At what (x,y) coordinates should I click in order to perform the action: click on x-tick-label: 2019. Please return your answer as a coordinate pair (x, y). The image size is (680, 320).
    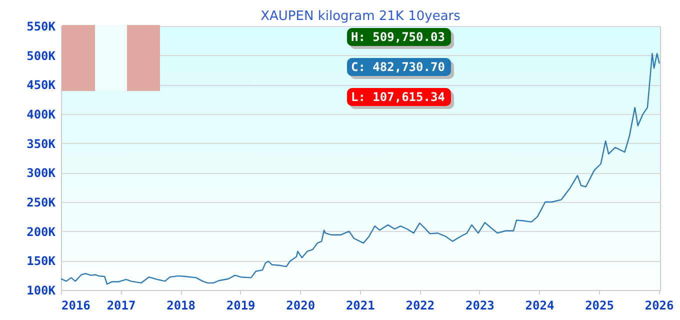
    Looking at the image, I should click on (241, 305).